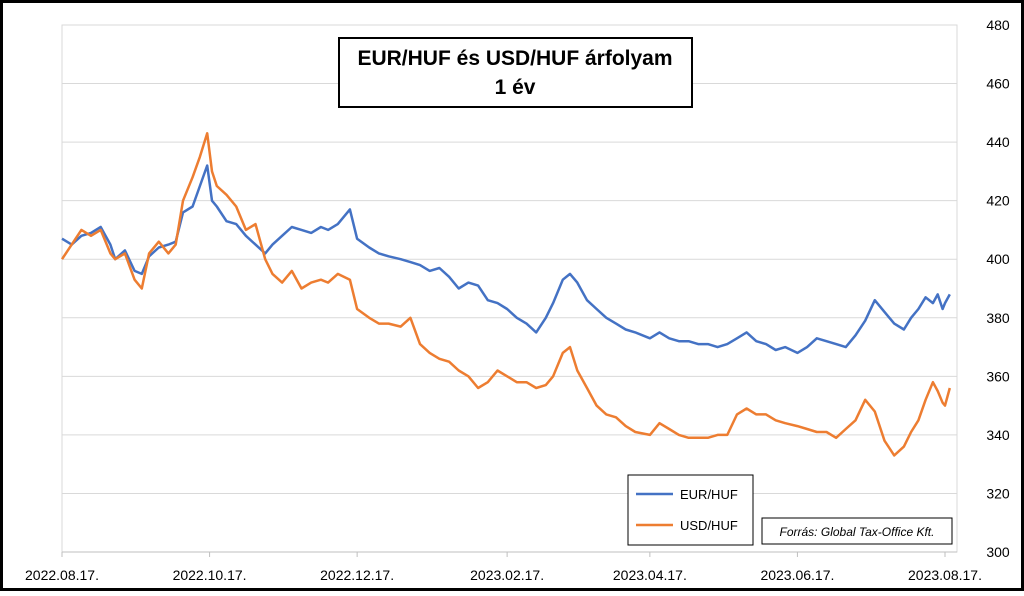  I want to click on y-tick-label: 460, so click(998, 84).